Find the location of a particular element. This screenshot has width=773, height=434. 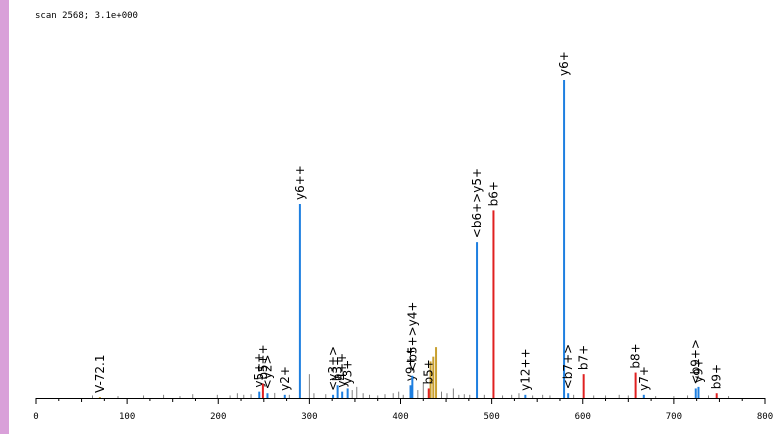

peak-label-16: y12++ is located at coordinates (525, 369).